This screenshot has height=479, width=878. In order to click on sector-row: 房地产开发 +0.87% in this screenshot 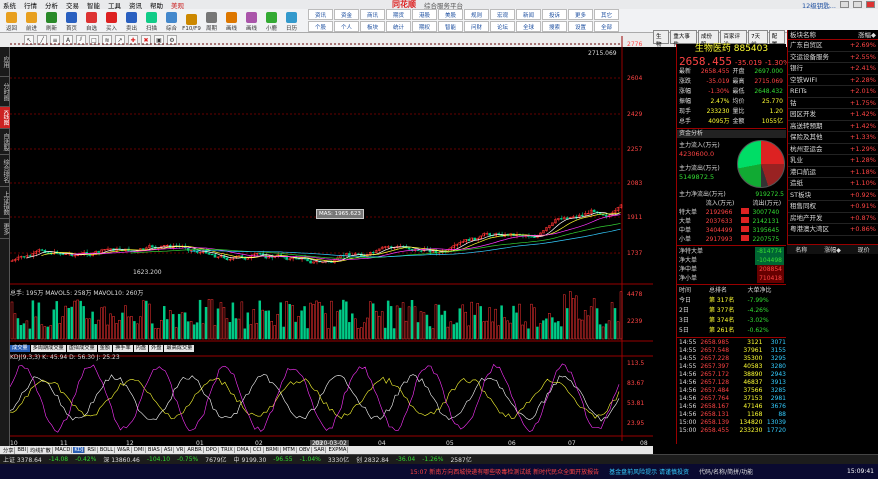, I will do `click(833, 218)`.